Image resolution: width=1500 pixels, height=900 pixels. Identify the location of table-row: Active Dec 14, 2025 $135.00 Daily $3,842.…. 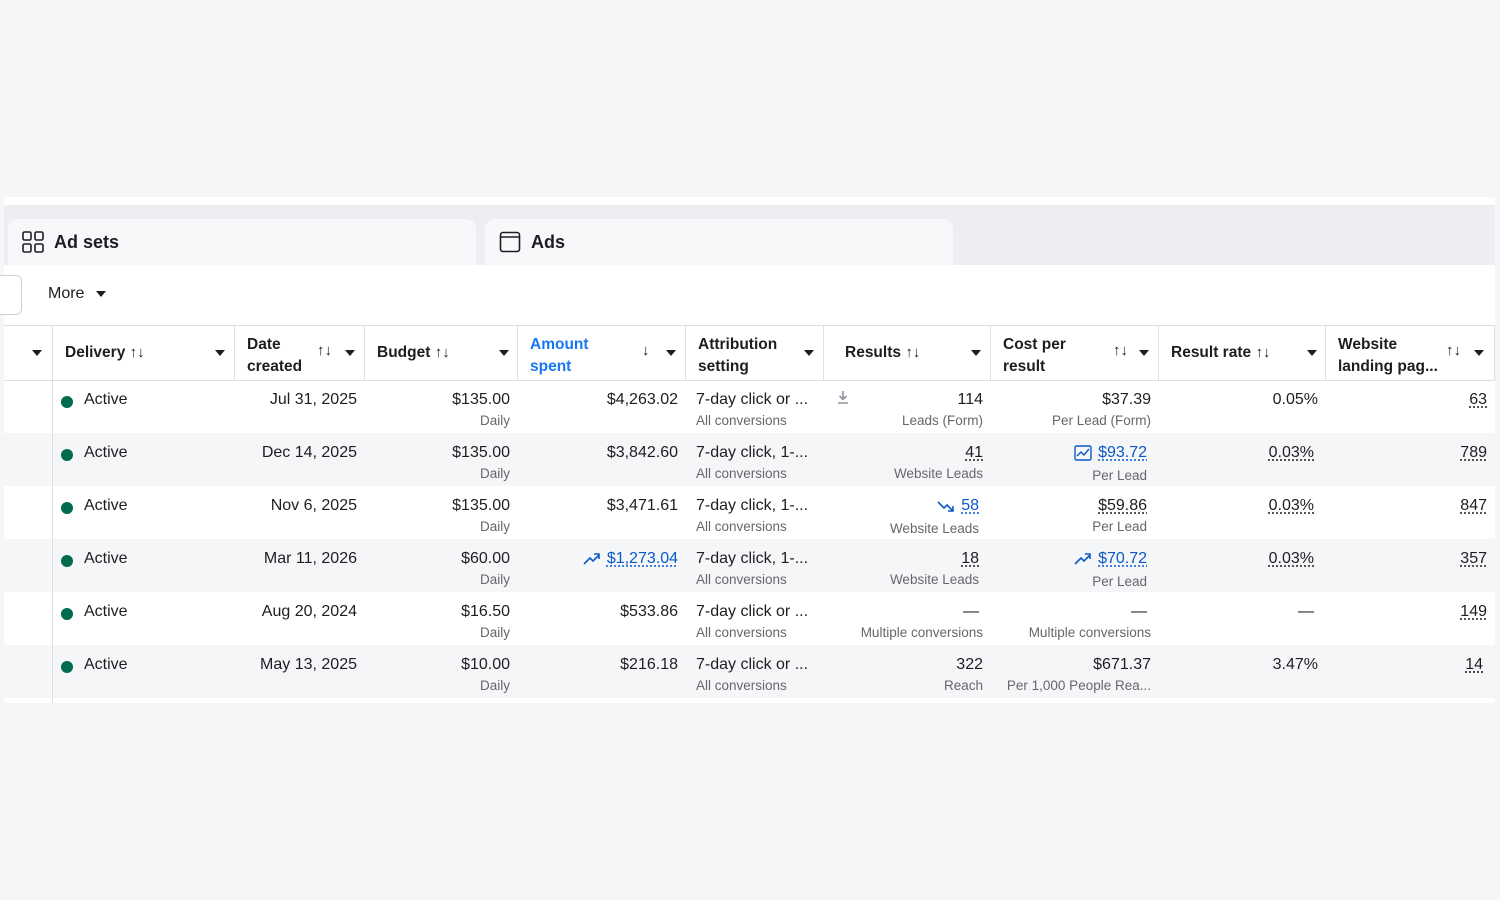
(749, 459).